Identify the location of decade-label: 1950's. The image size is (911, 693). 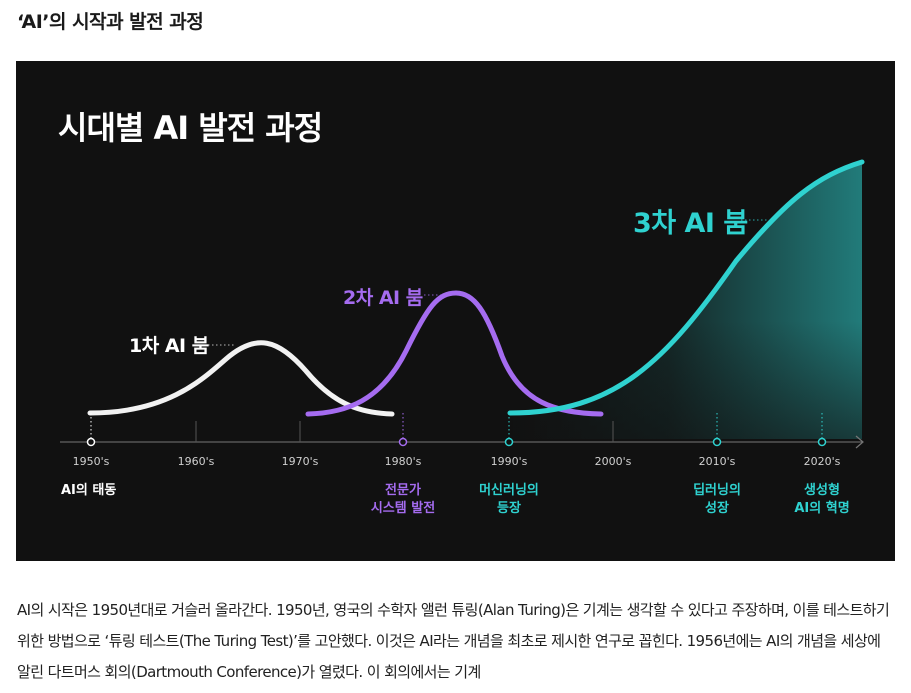
(91, 461).